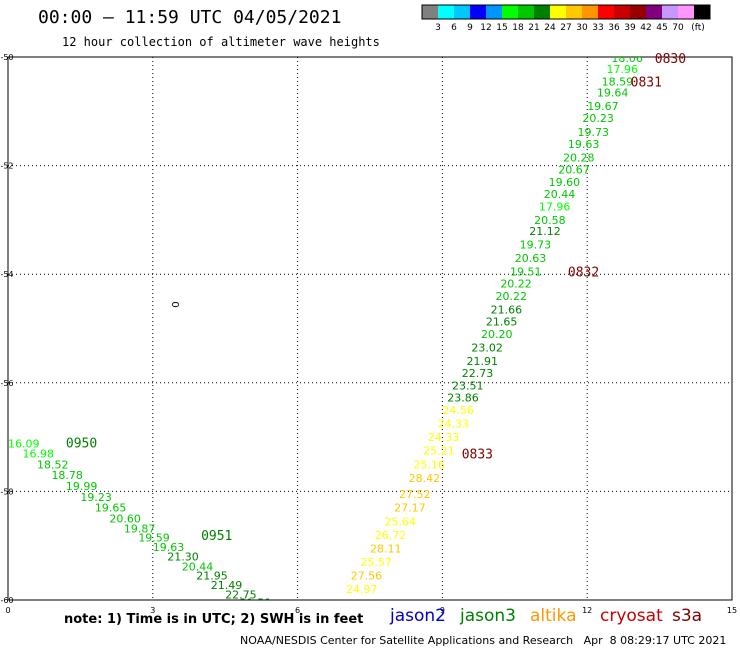 The width and height of the screenshot is (740, 650). Describe the element at coordinates (587, 610) in the screenshot. I see `x-tick-label: 12` at that location.